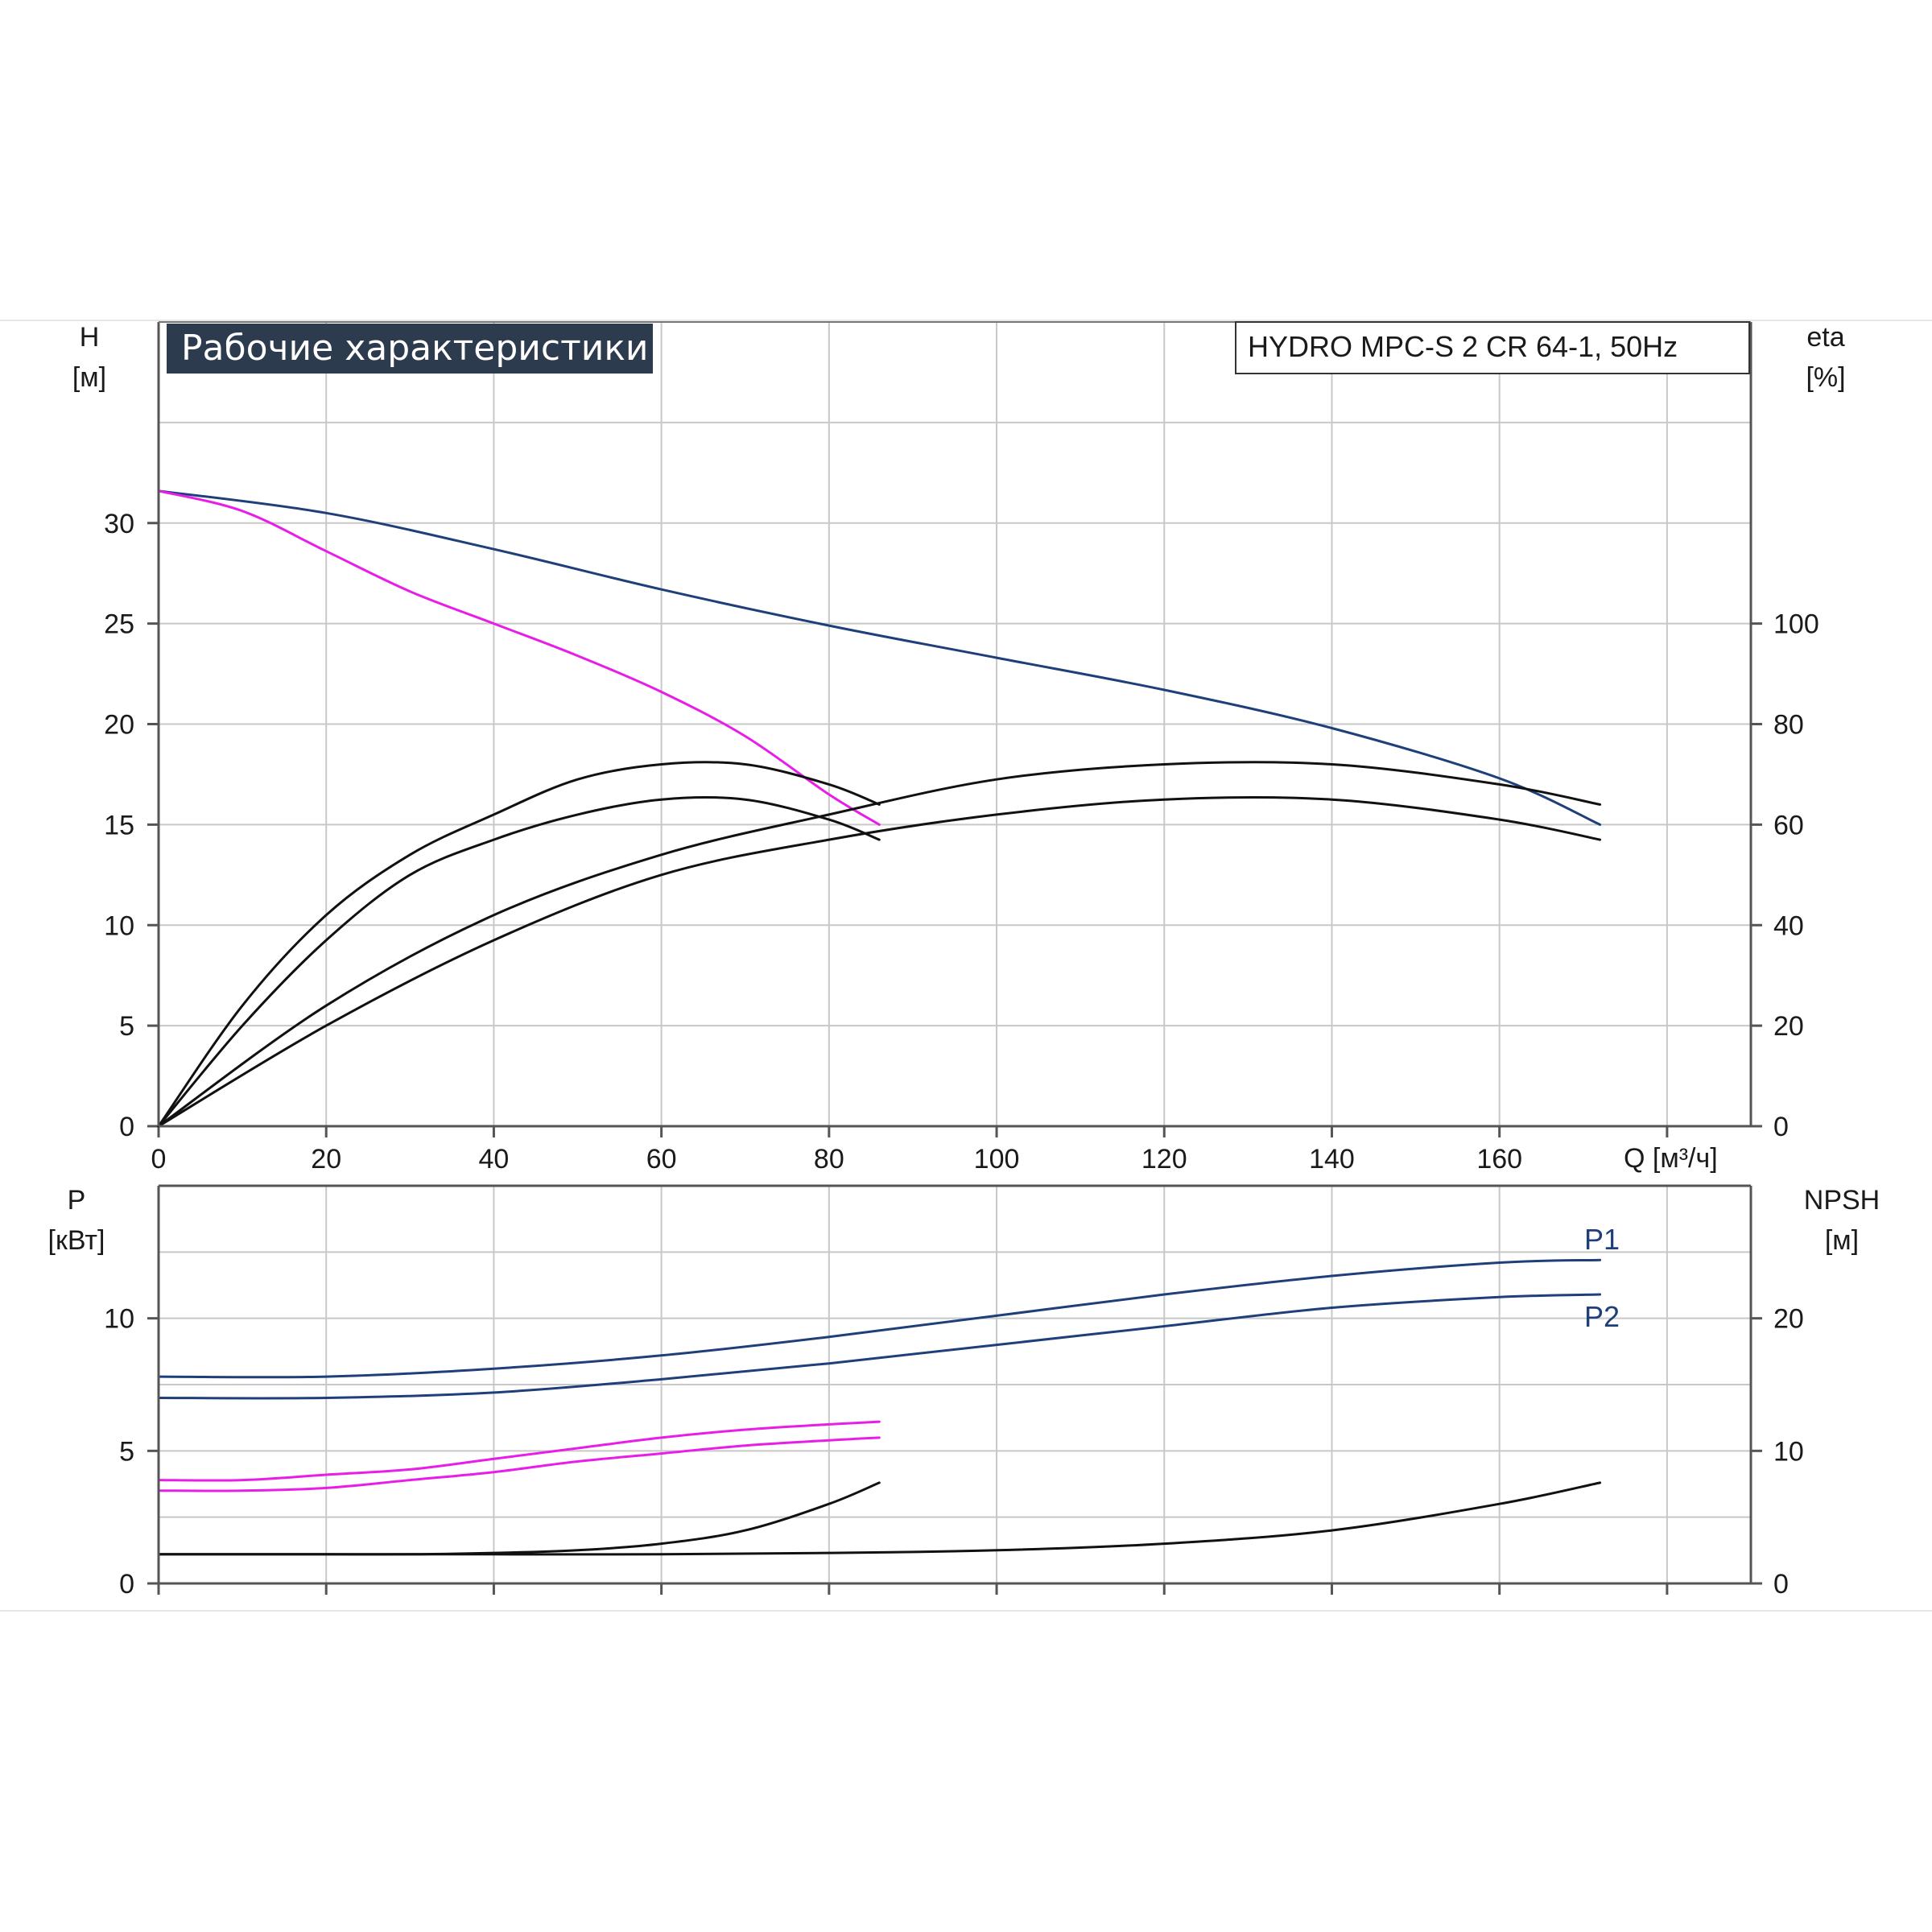 Image resolution: width=1932 pixels, height=1932 pixels. Describe the element at coordinates (76, 1240) in the screenshot. I see `p-axis-unit: [кВт]` at that location.